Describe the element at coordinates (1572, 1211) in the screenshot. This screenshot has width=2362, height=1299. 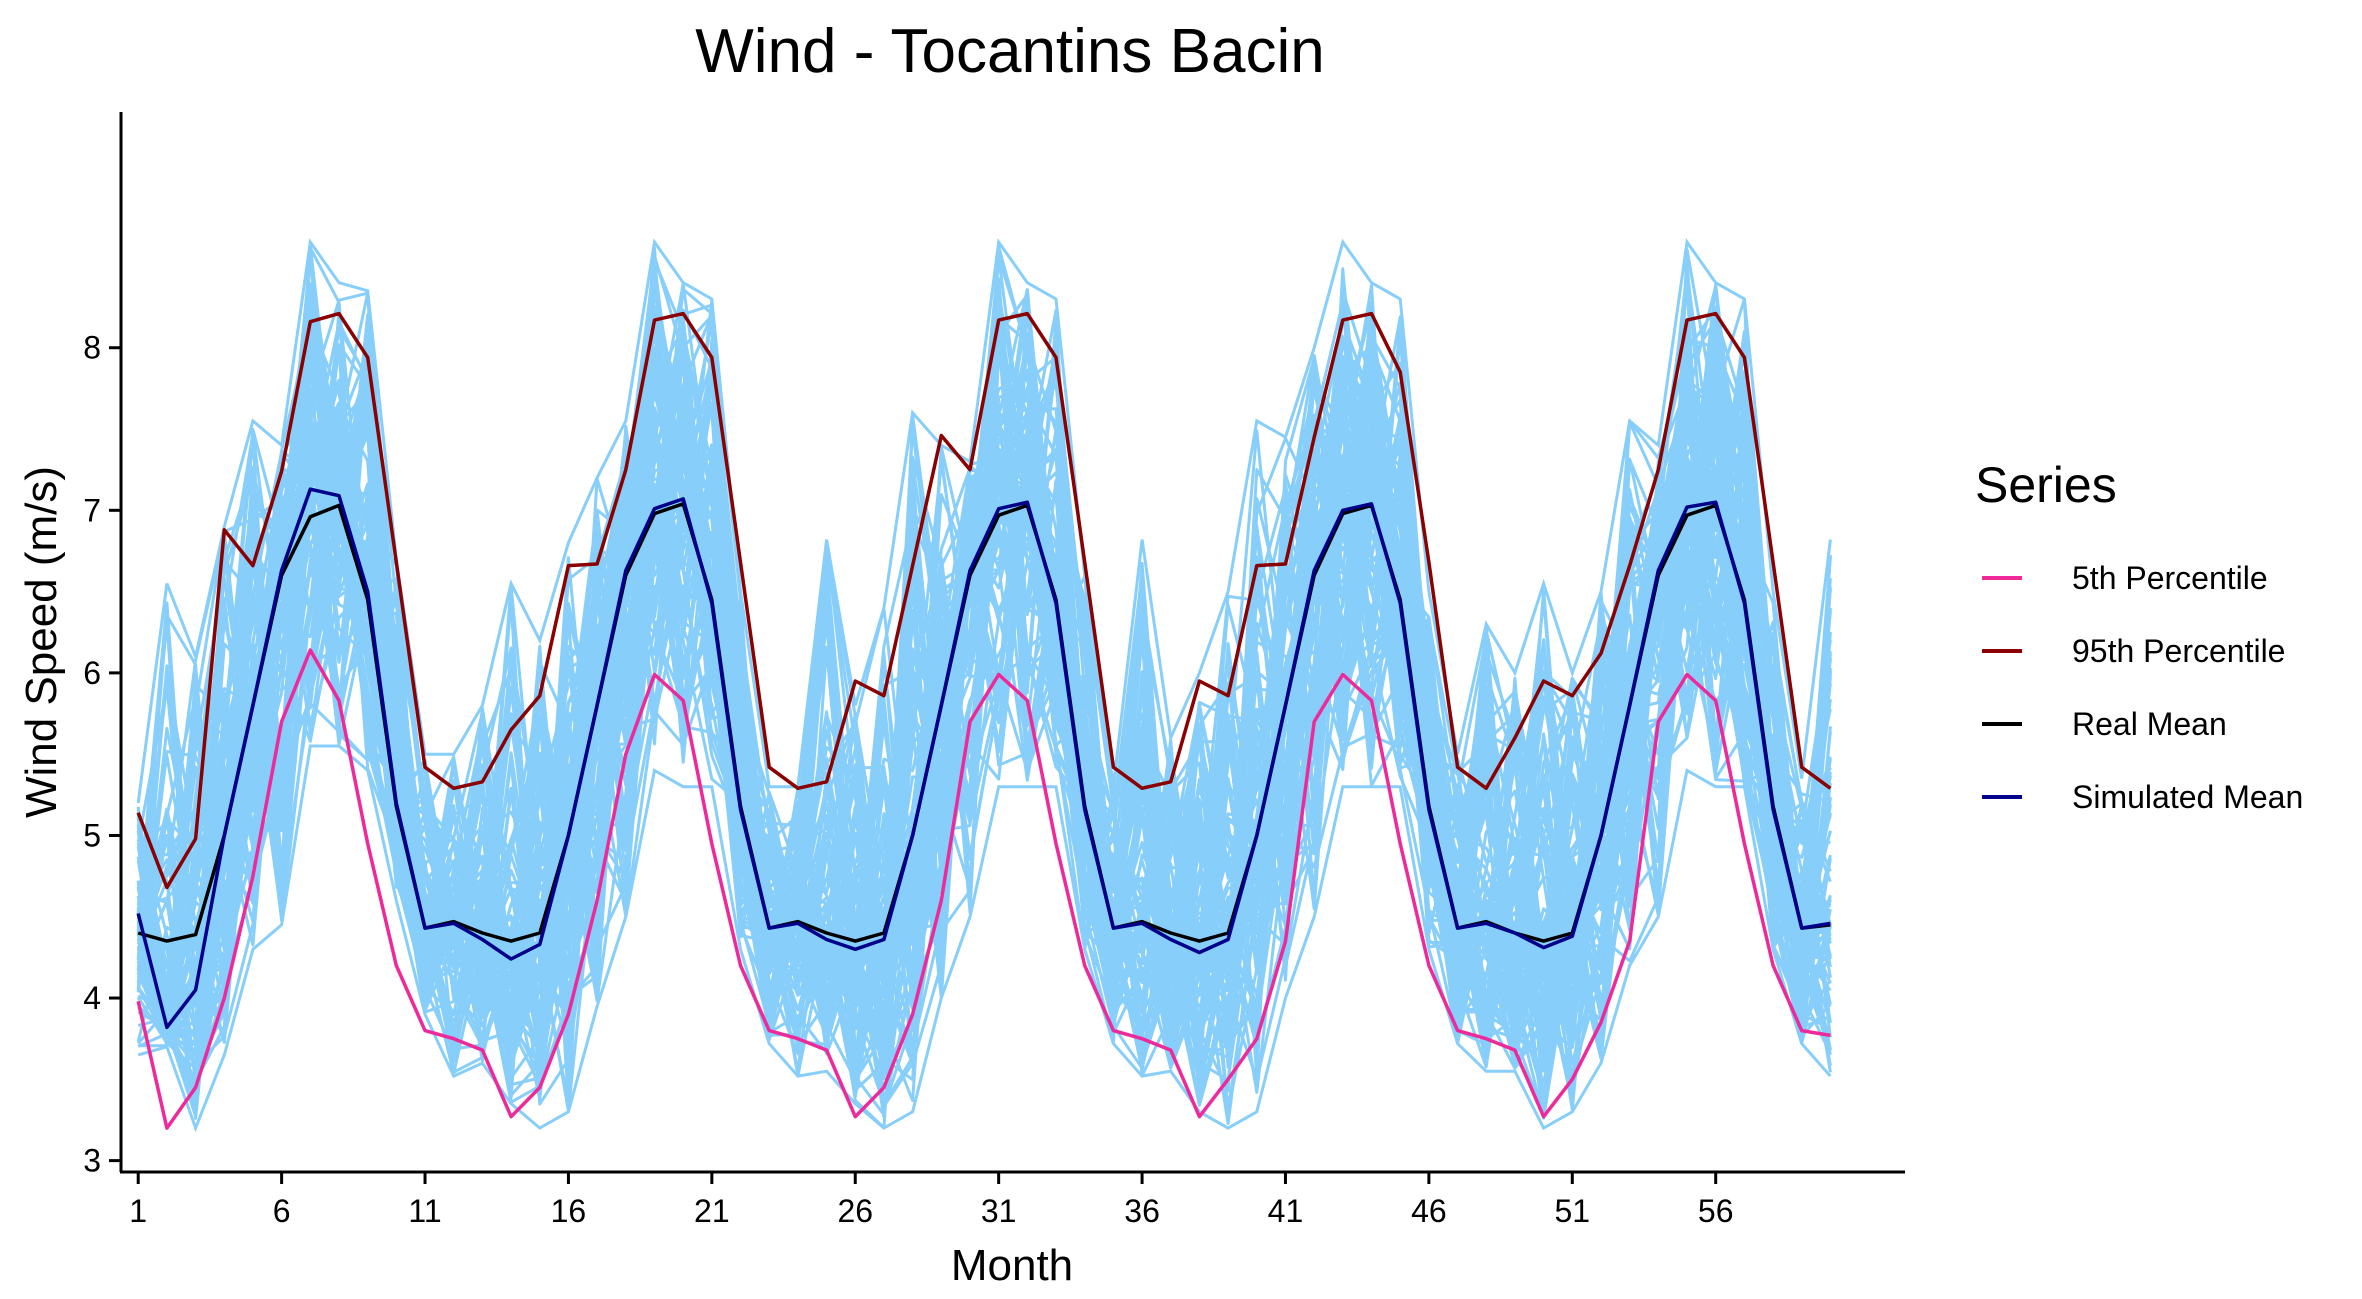
I see `x-tick-label: 51` at that location.